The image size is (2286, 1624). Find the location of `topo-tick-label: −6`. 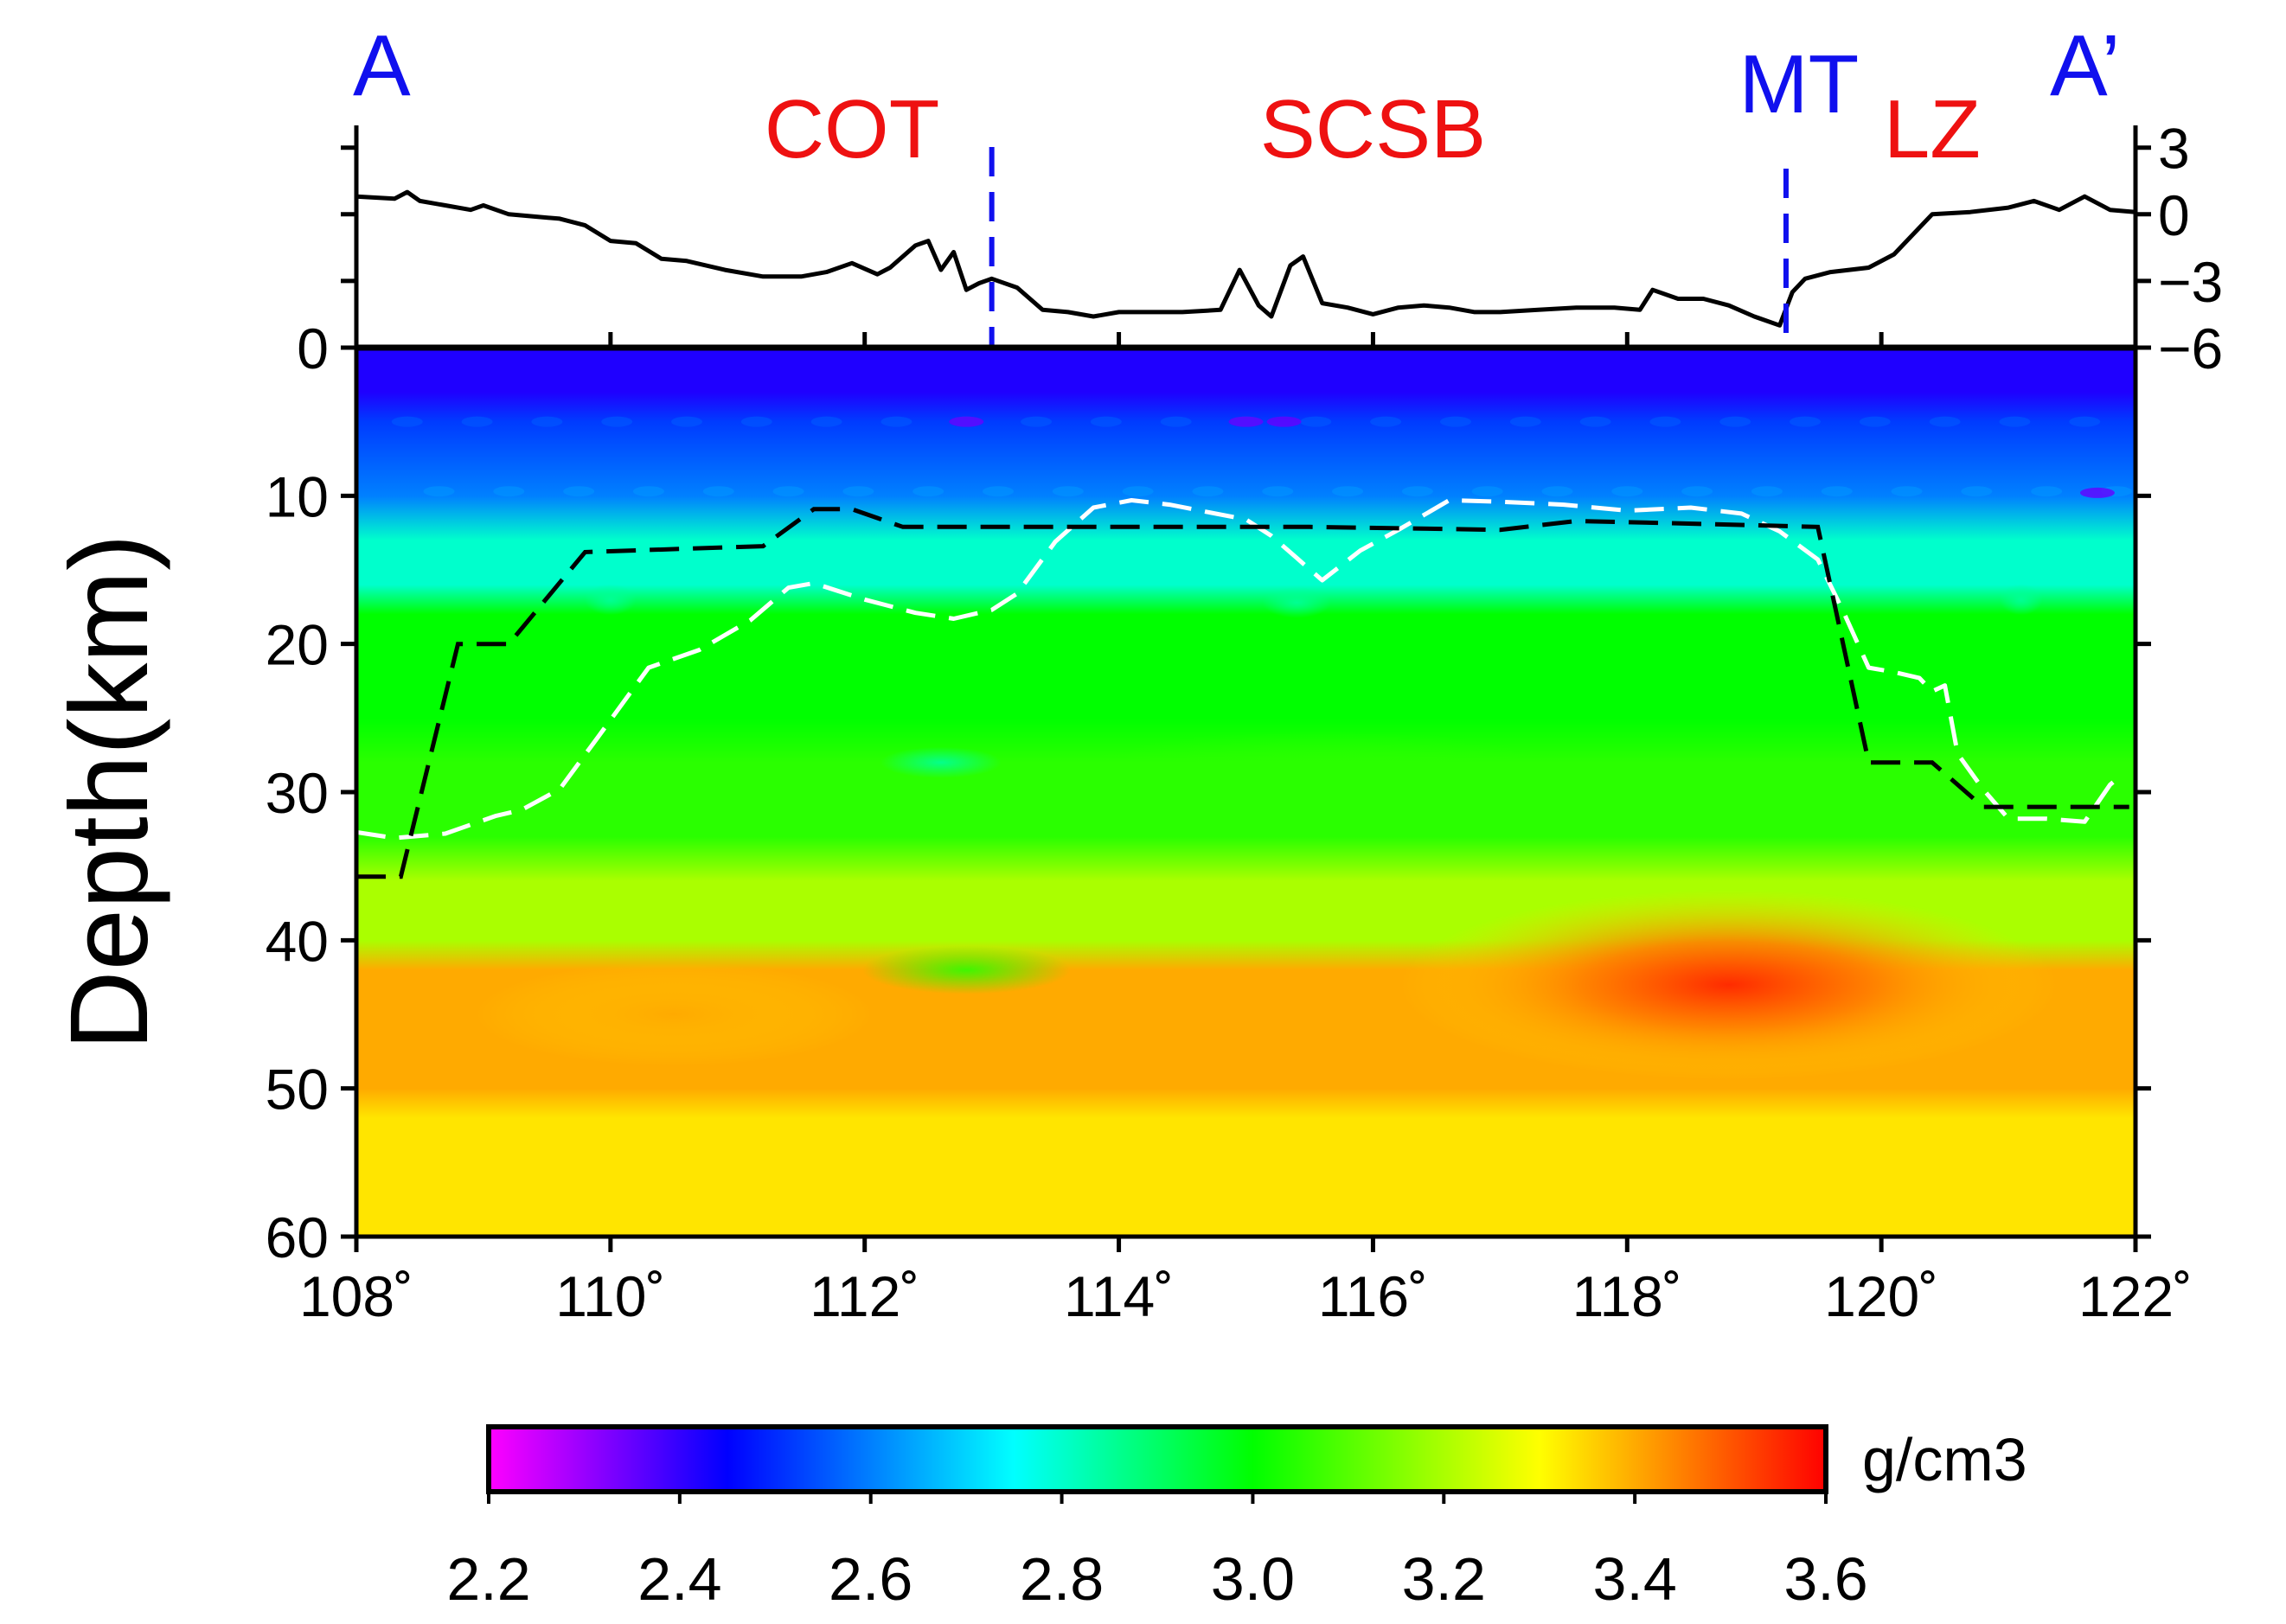

topo-tick-label: −6 is located at coordinates (2190, 348).